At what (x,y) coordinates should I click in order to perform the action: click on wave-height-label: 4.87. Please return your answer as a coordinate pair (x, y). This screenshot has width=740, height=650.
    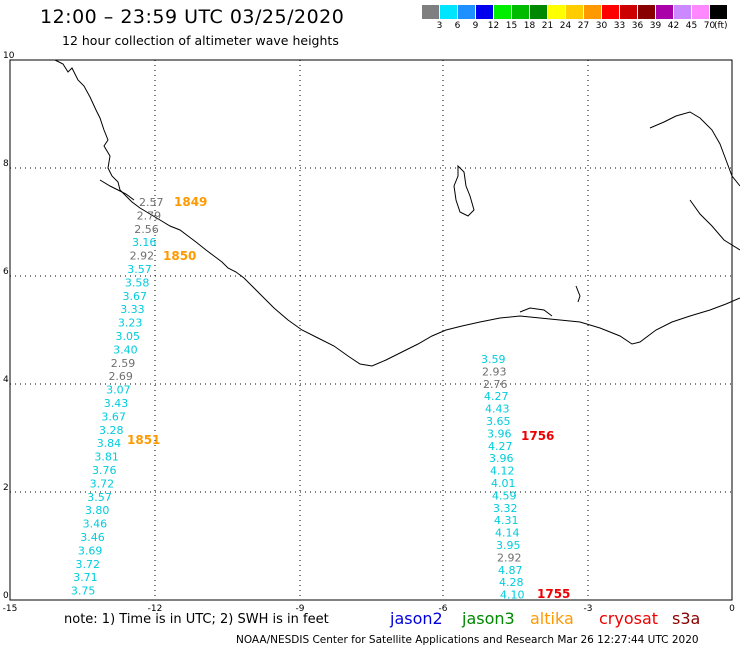
    Looking at the image, I should click on (510, 570).